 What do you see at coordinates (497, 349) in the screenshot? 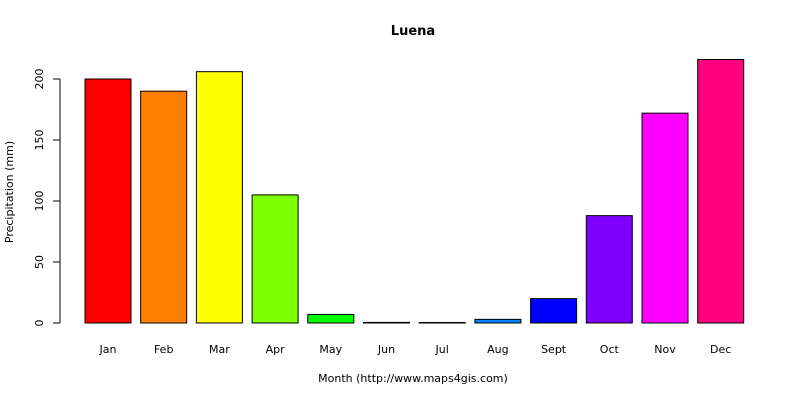
I see `x-tick-label: Aug` at bounding box center [497, 349].